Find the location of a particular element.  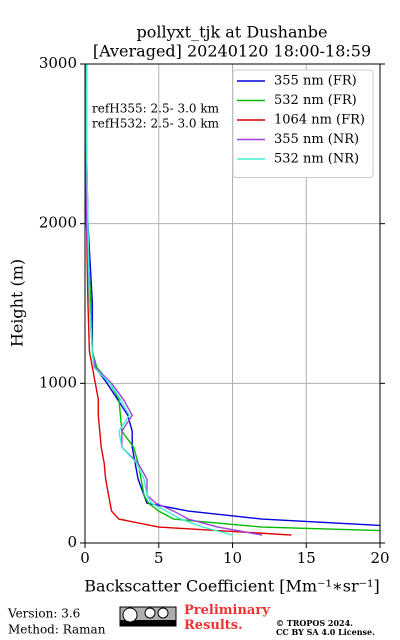

footer-method: Method: Raman is located at coordinates (57, 630).